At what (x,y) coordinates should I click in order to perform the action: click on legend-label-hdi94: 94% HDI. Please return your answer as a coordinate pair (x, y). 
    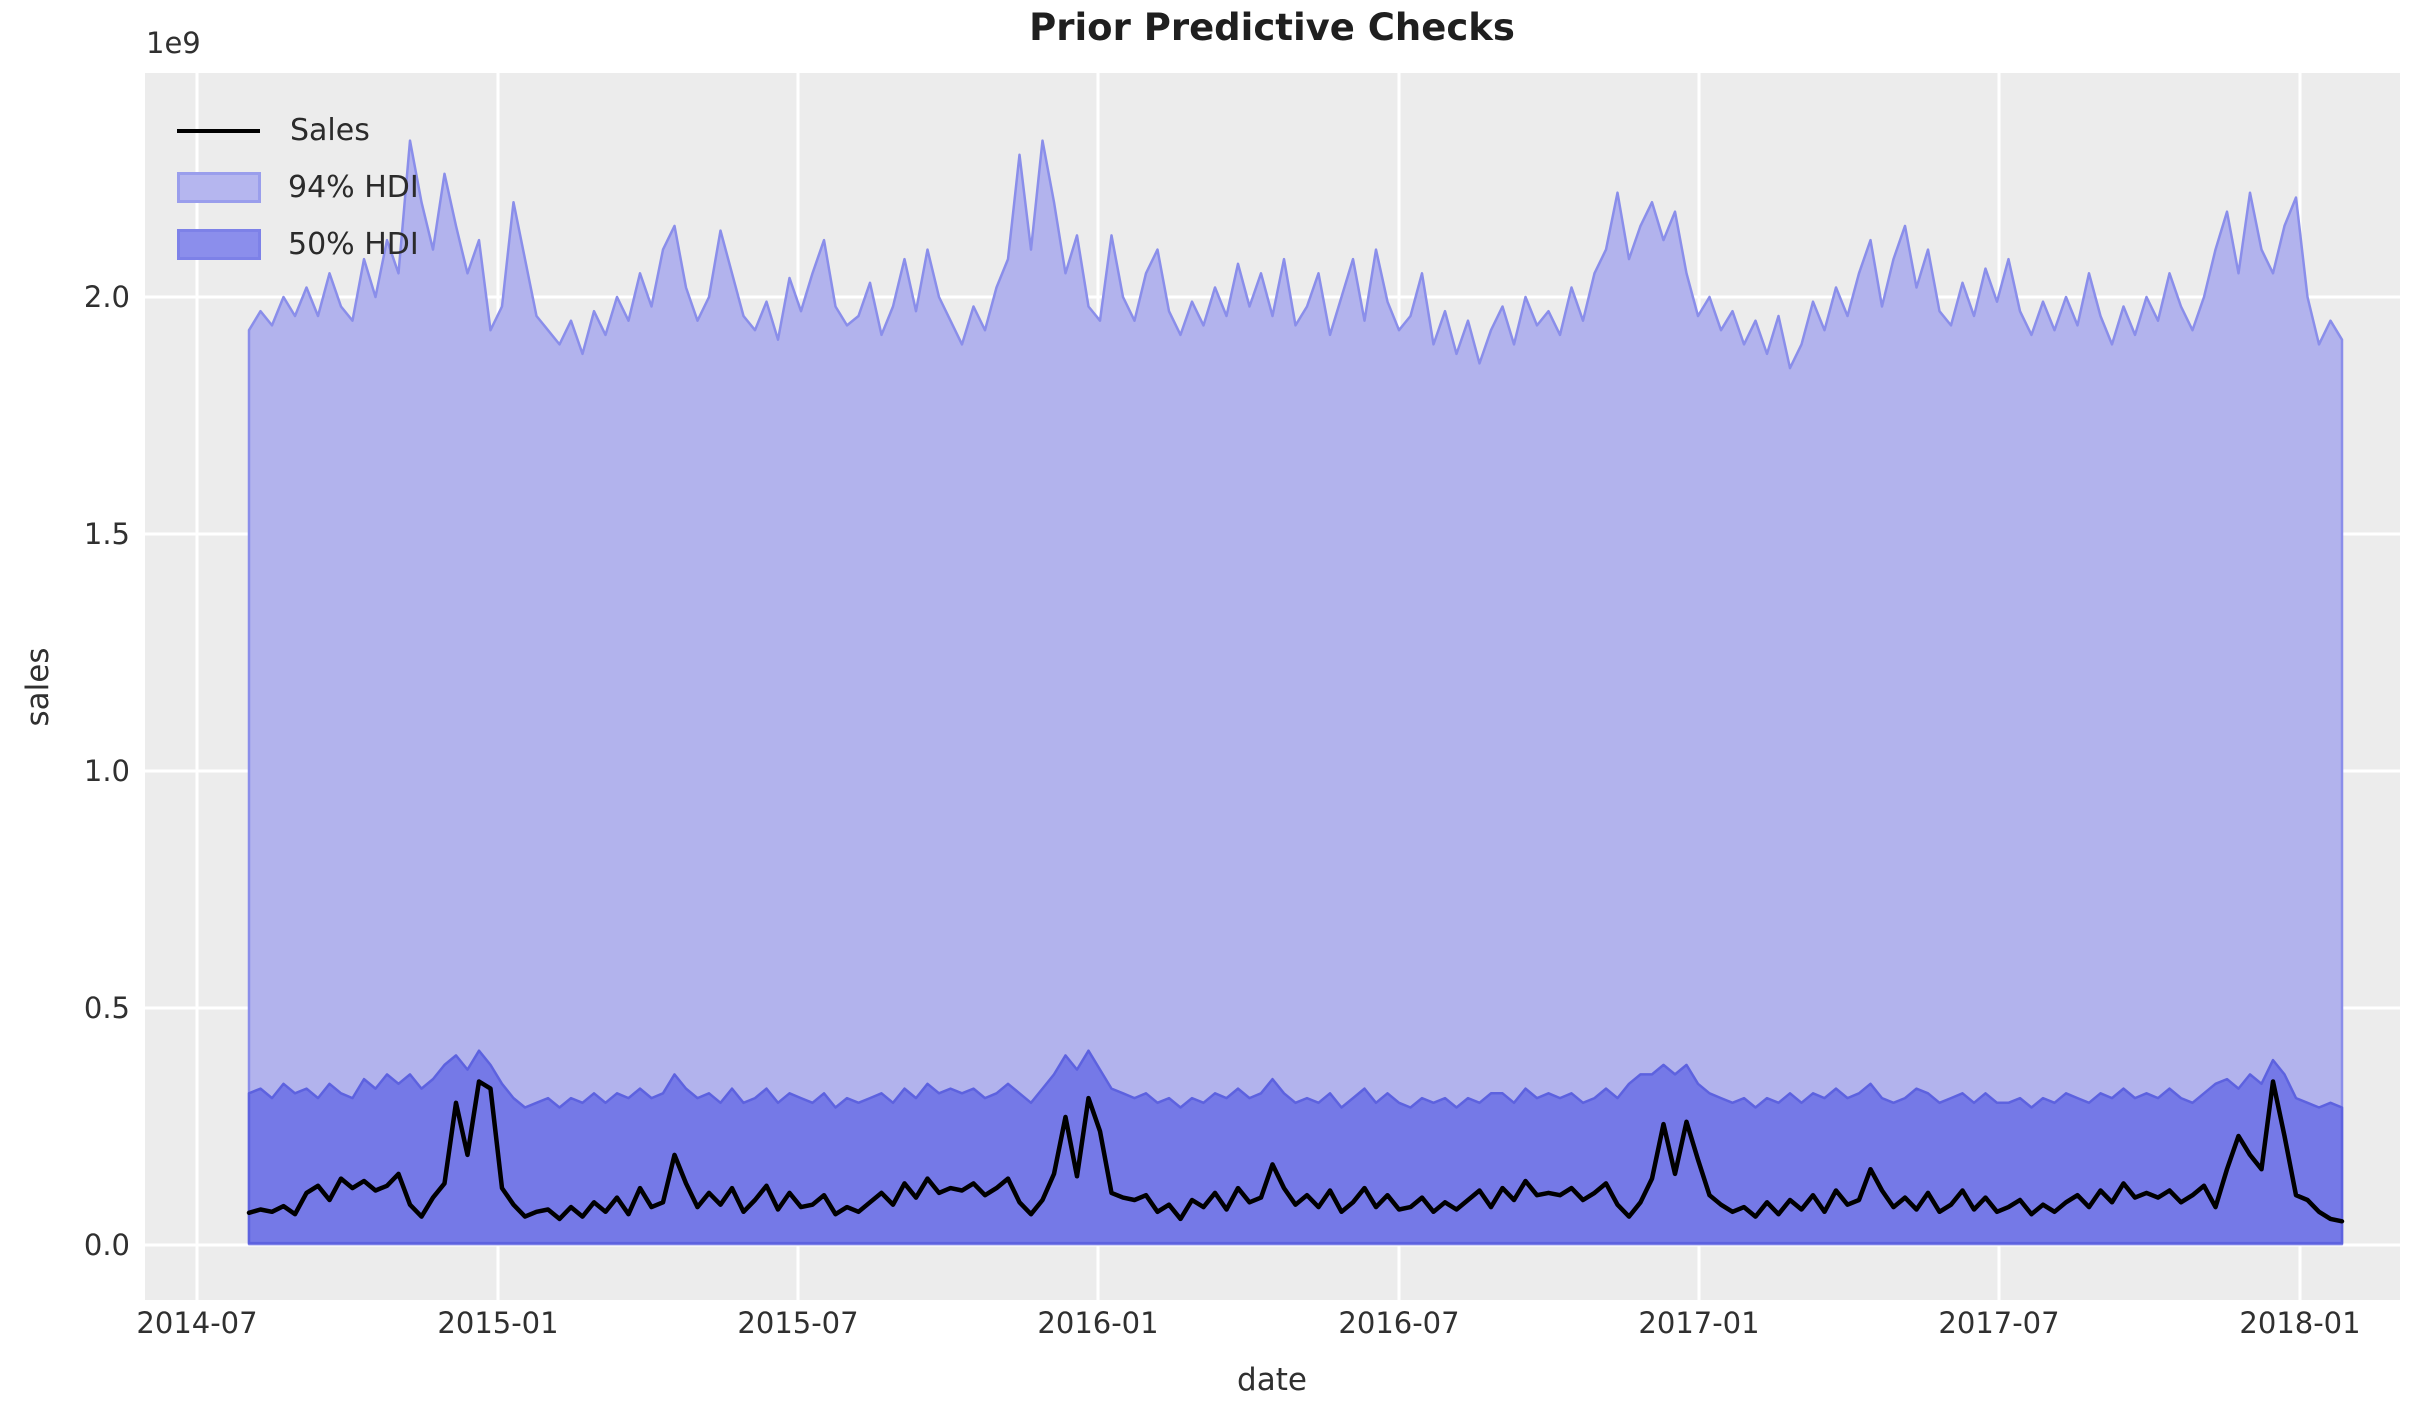
    Looking at the image, I should click on (353, 187).